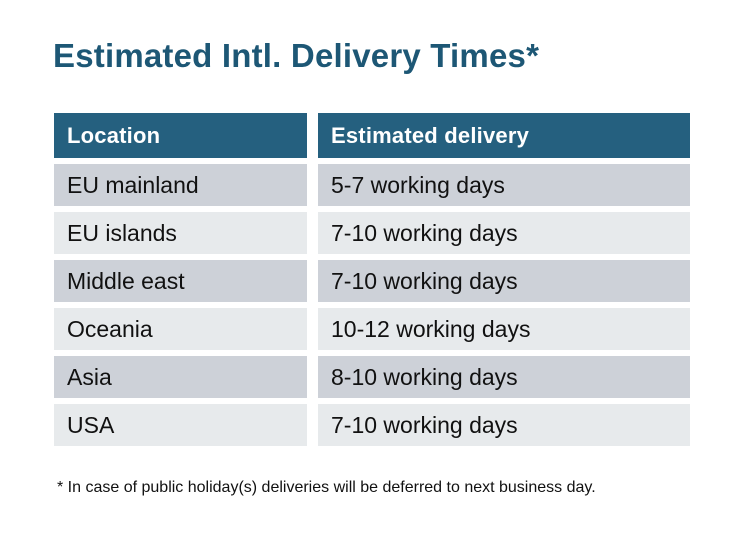 Image resolution: width=745 pixels, height=536 pixels. What do you see at coordinates (180, 377) in the screenshot?
I see `table-cell-location: Asia` at bounding box center [180, 377].